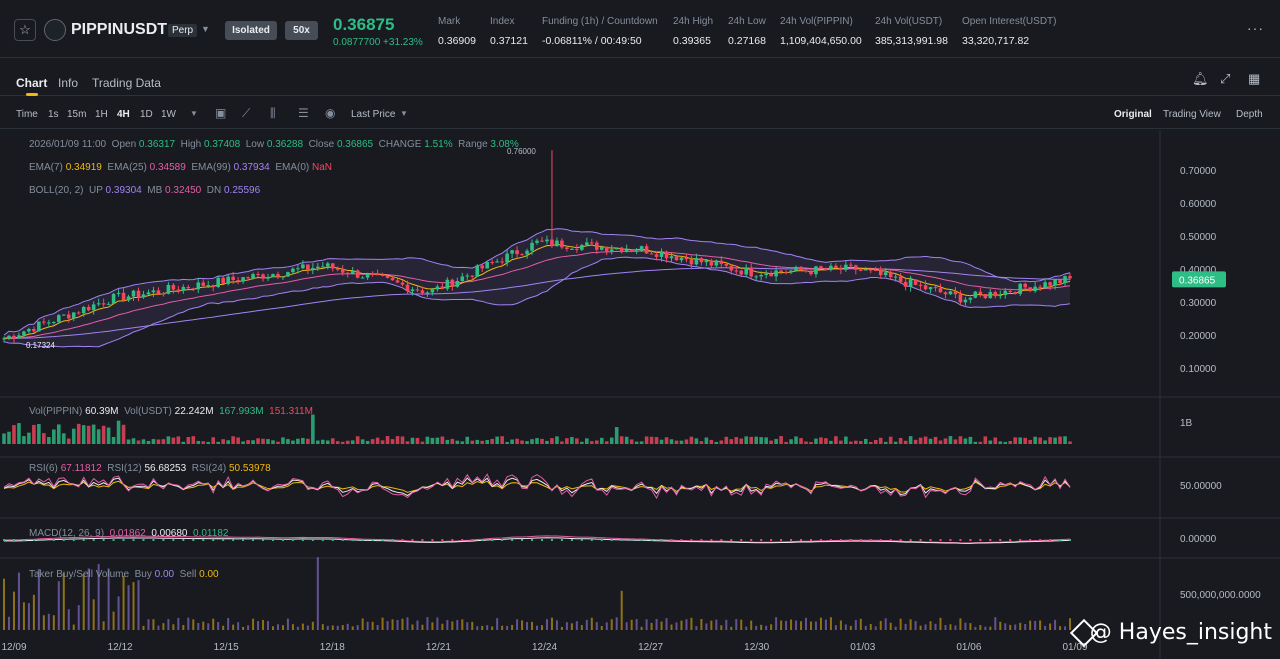  I want to click on interval-1w: 1W, so click(168, 114).